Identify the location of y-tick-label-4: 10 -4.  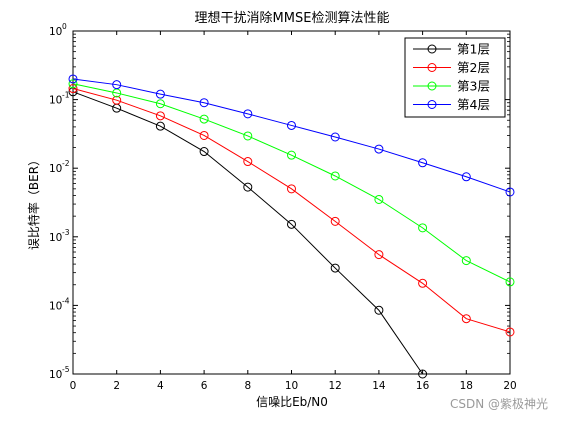
(59, 304).